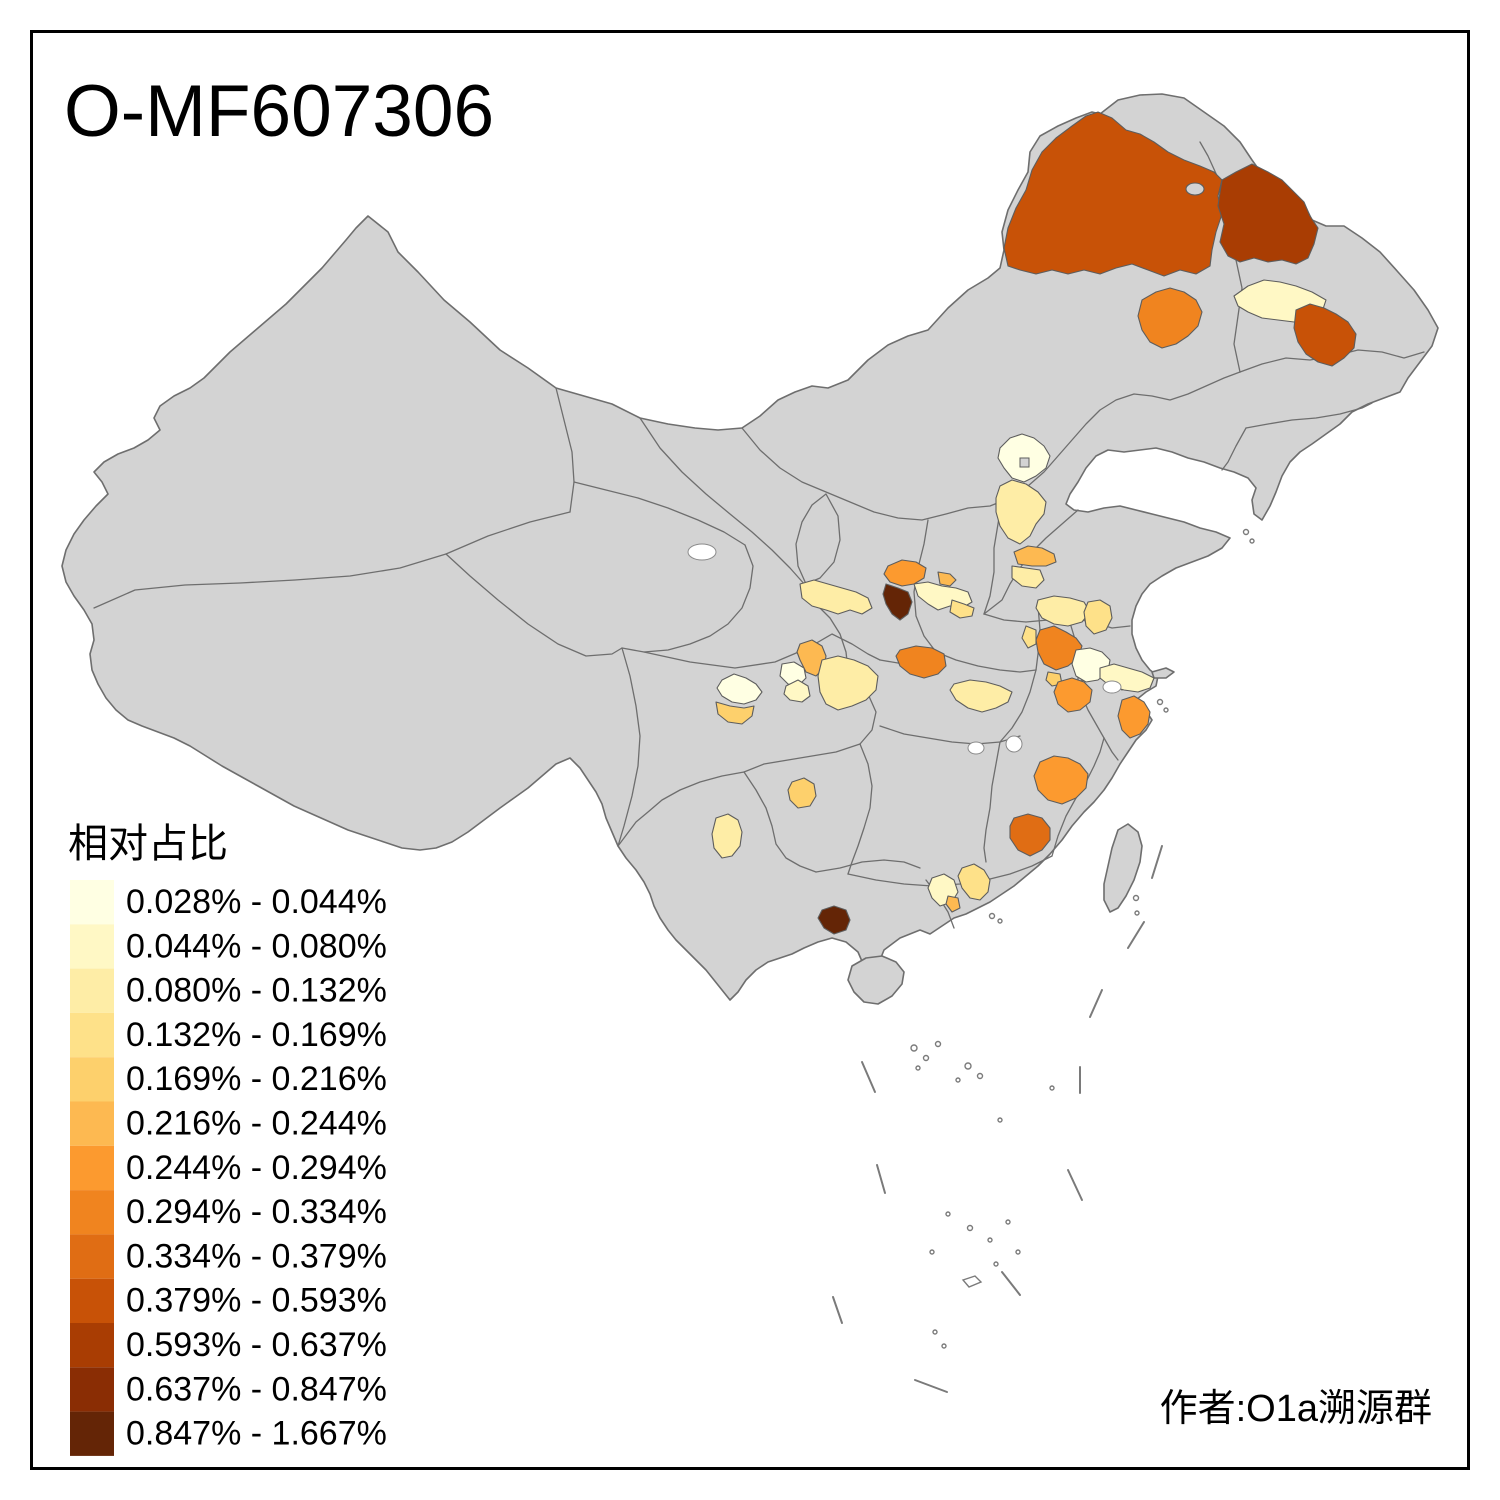 Image resolution: width=1500 pixels, height=1500 pixels. What do you see at coordinates (256, 1079) in the screenshot?
I see `legend-label: 0.169% - 0.216%` at bounding box center [256, 1079].